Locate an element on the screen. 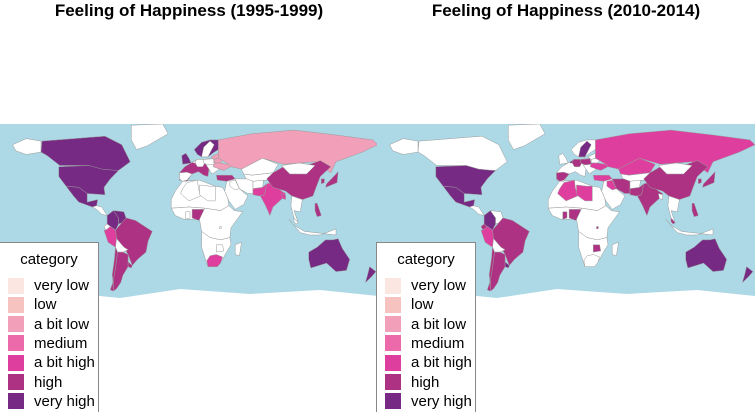  legend-item: a bit high is located at coordinates (428, 362).